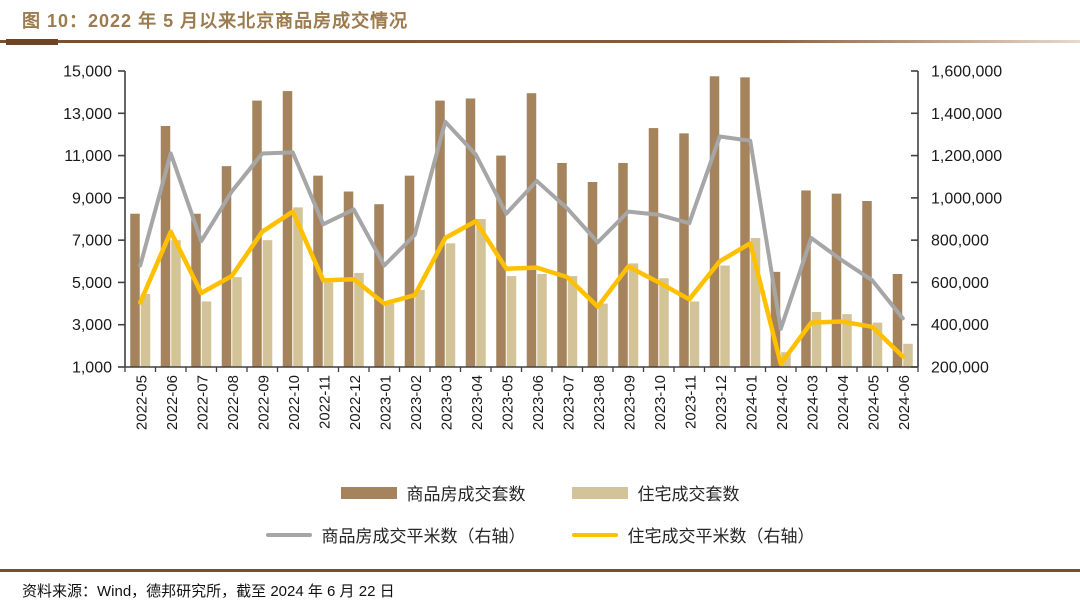 Image resolution: width=1080 pixels, height=605 pixels. I want to click on x-category-label: 2023-06, so click(538, 402).